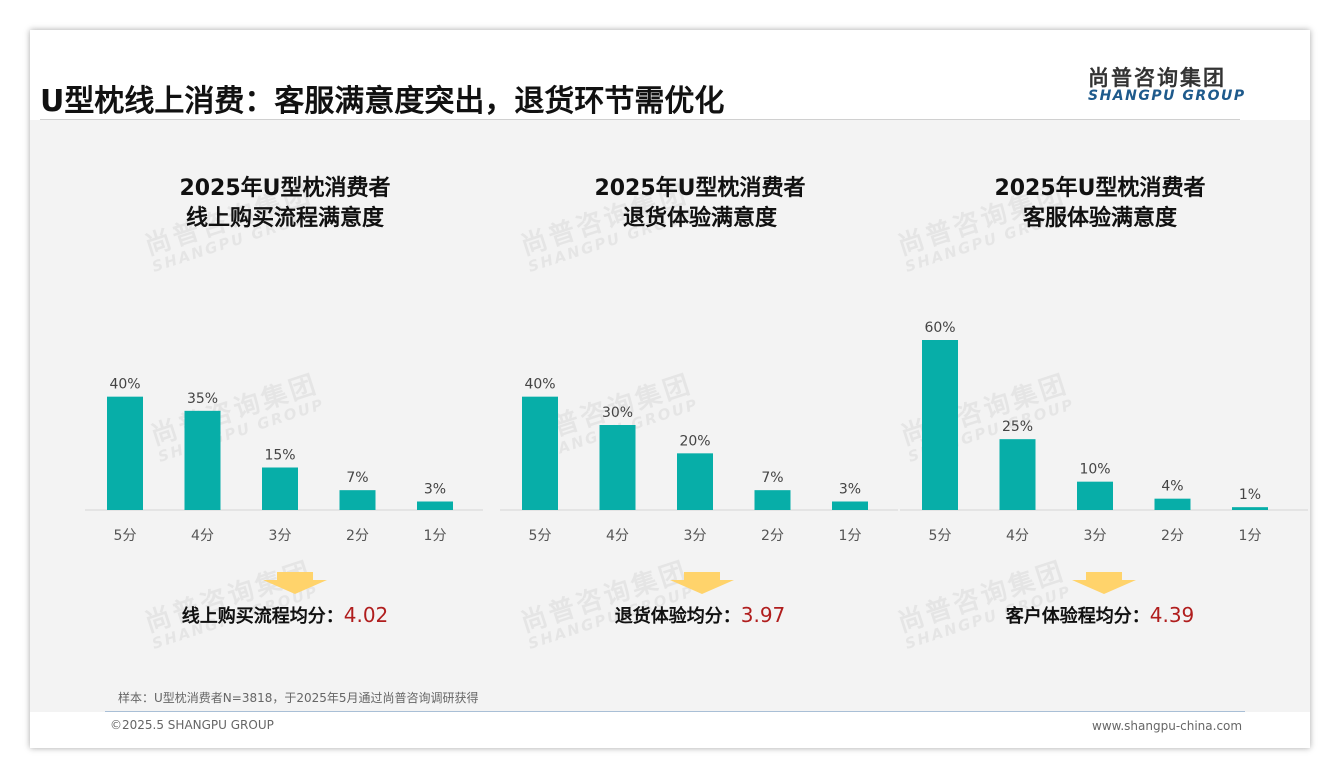  What do you see at coordinates (1157, 78) in the screenshot?
I see `logo-text-cn: 尚普咨询集团` at bounding box center [1157, 78].